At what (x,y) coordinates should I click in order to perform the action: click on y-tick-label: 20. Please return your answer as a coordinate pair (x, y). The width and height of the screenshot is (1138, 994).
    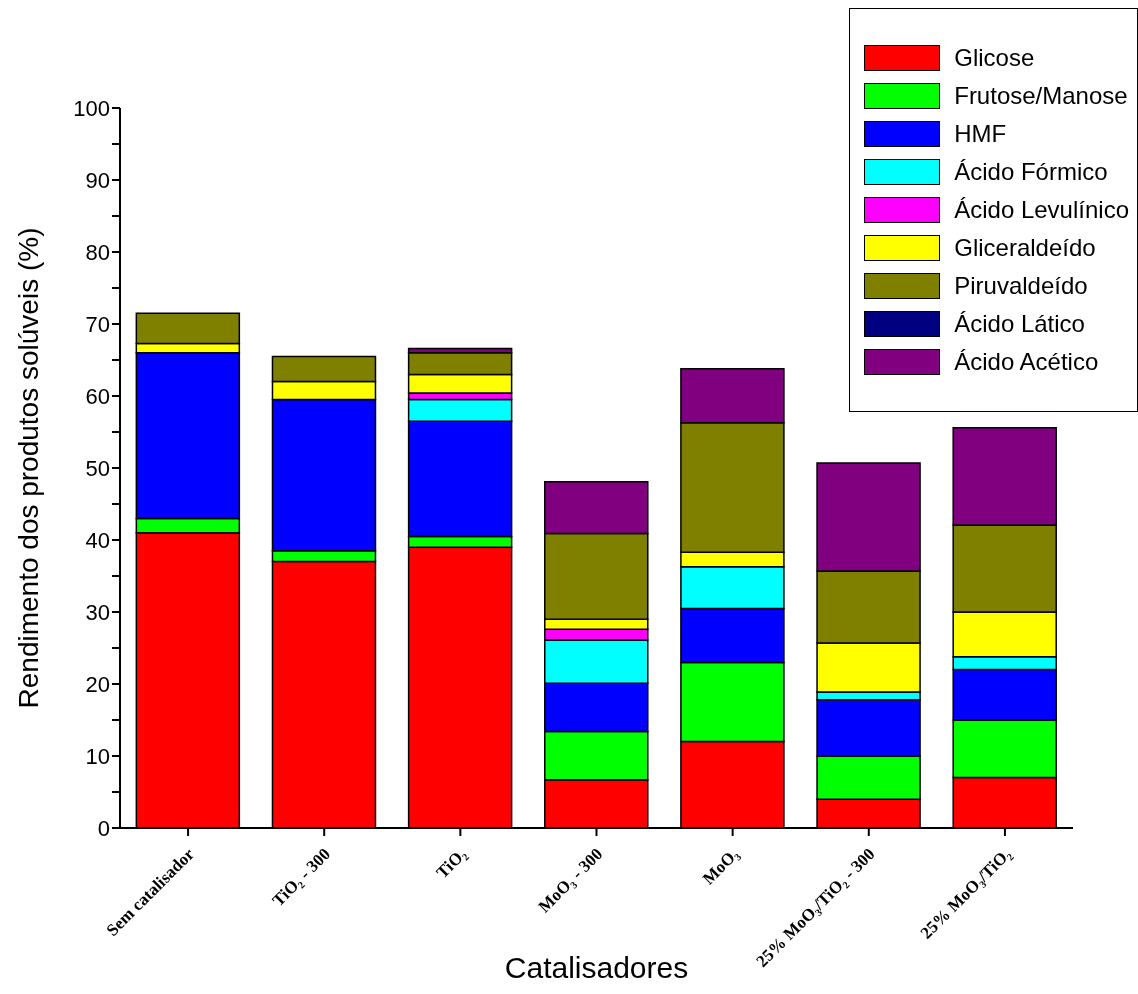
    Looking at the image, I should click on (97, 684).